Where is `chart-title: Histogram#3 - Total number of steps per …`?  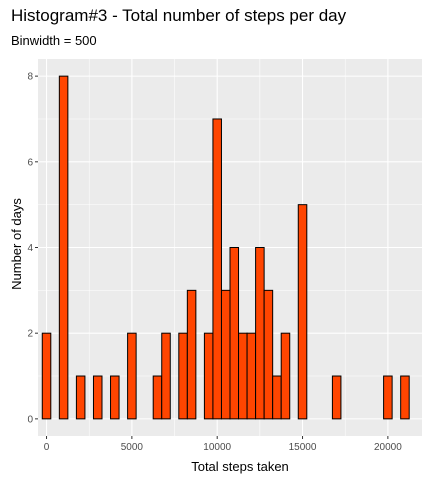 chart-title: Histogram#3 - Total number of steps per … is located at coordinates (179, 15).